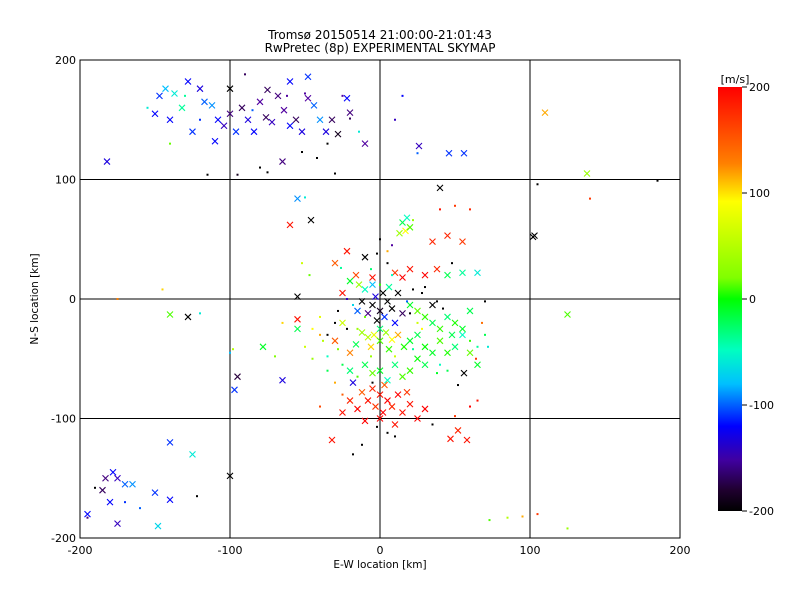 The height and width of the screenshot is (600, 800). Describe the element at coordinates (72, 299) in the screenshot. I see `y-tick-label: 0` at that location.